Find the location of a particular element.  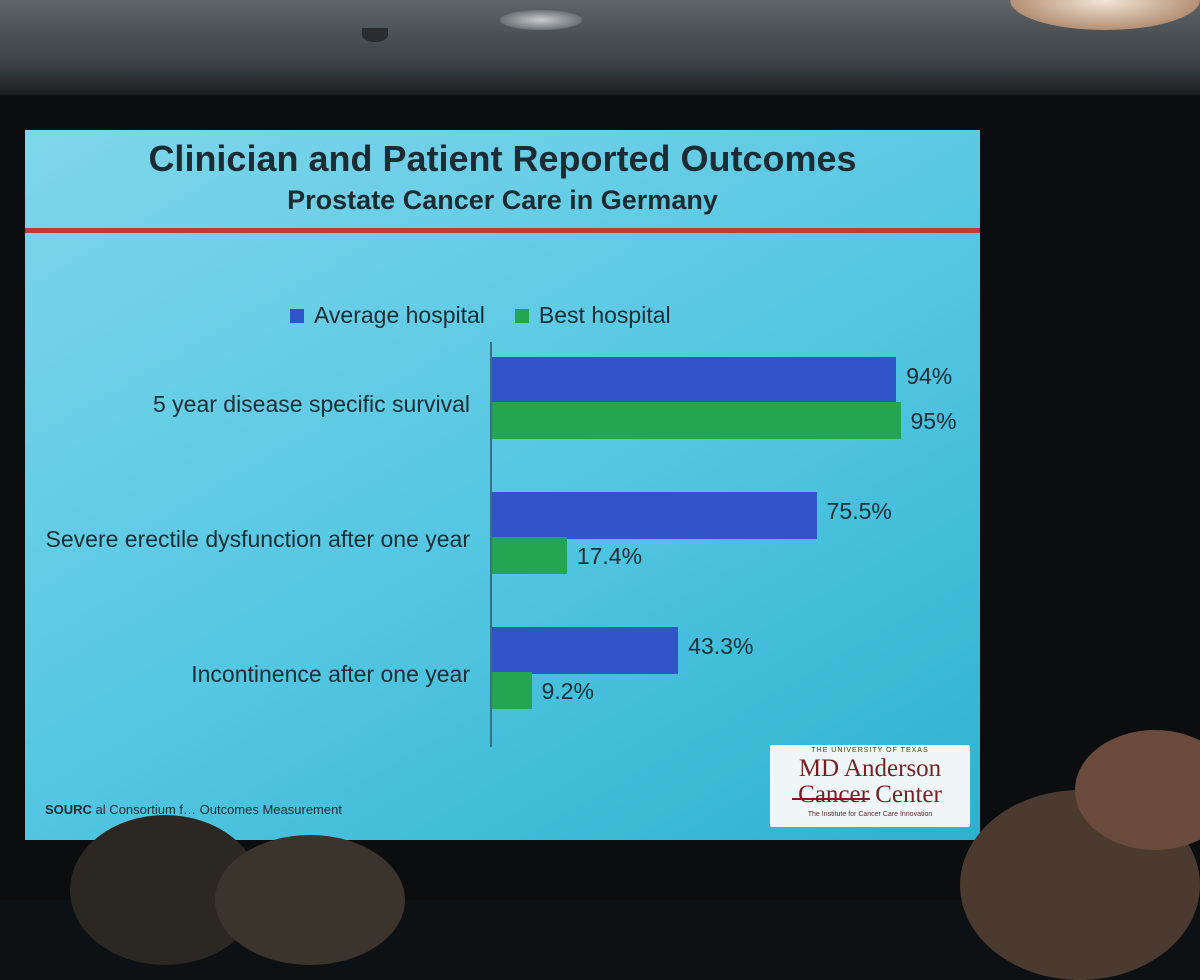

legend-item-average: Average hospital is located at coordinates (387, 315).